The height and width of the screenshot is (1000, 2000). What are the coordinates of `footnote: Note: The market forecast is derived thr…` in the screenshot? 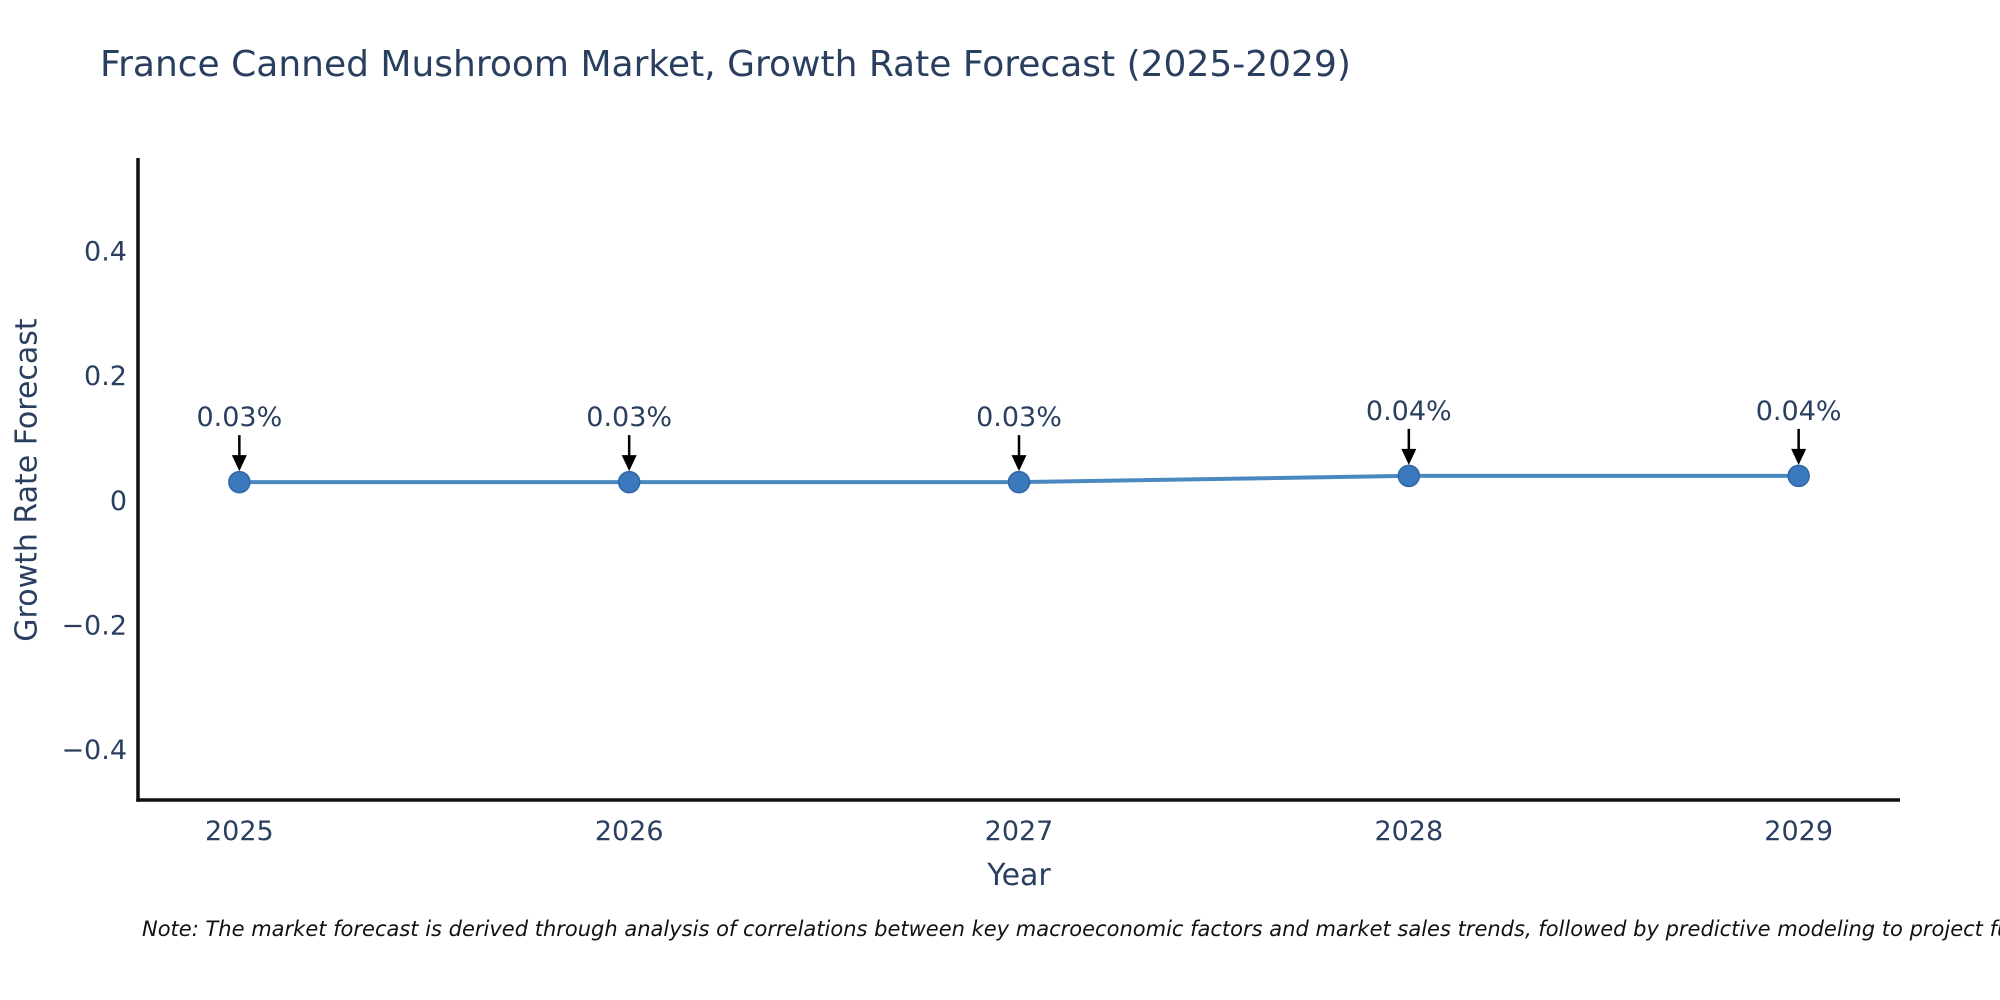 It's located at (1071, 929).